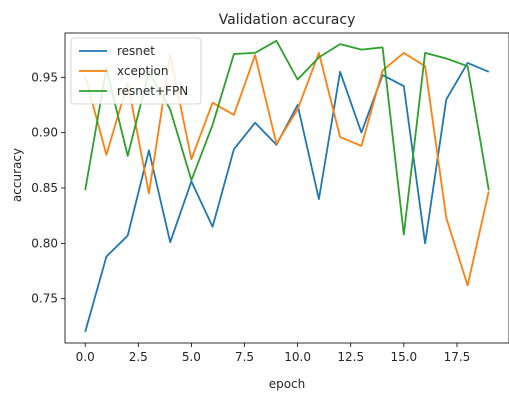 The width and height of the screenshot is (509, 393). I want to click on y-axis-ticks: 0.75 0.80 0.85 0.90 0.95, so click(48, 188).